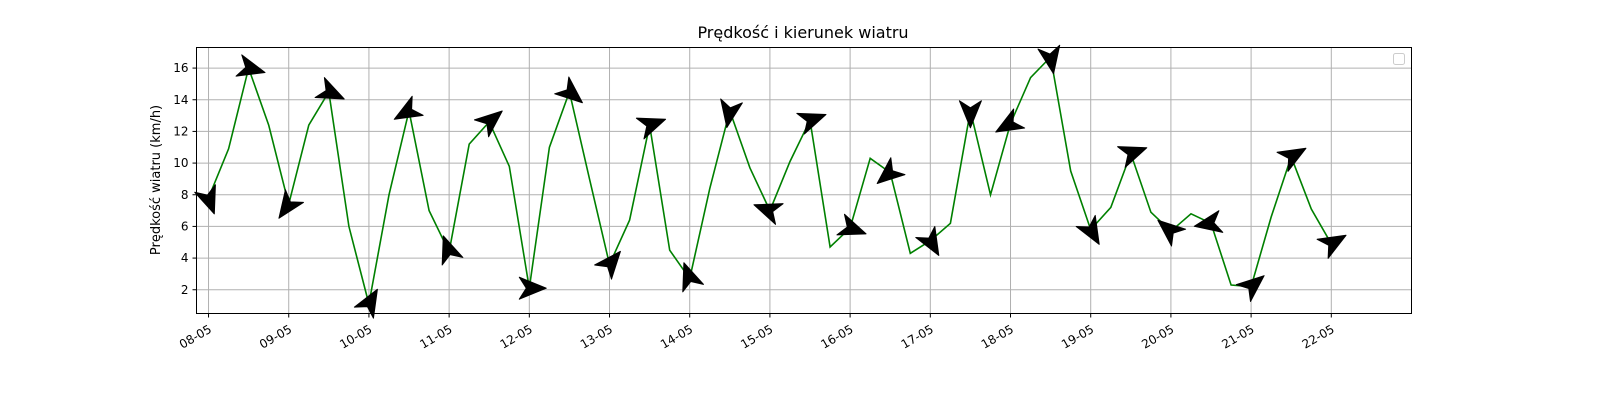 The image size is (1600, 400). What do you see at coordinates (917, 337) in the screenshot?
I see `x-tick-label: 17-05` at bounding box center [917, 337].